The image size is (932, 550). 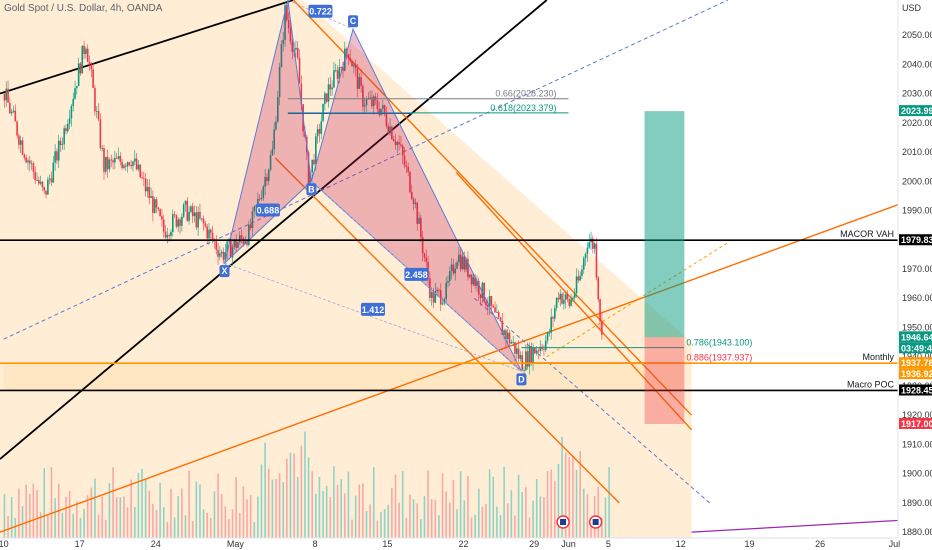 I want to click on price-tick-label: 1900.000, so click(x=917, y=474).